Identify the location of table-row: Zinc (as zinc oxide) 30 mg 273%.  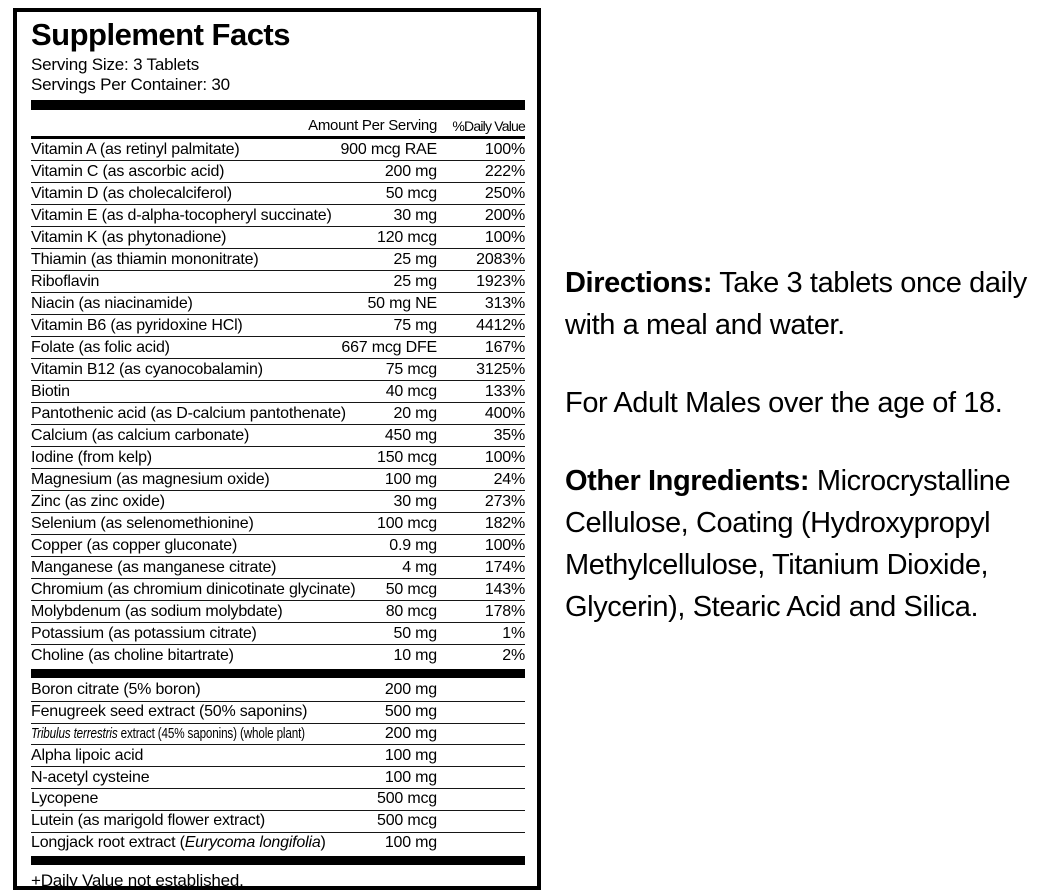
(278, 502).